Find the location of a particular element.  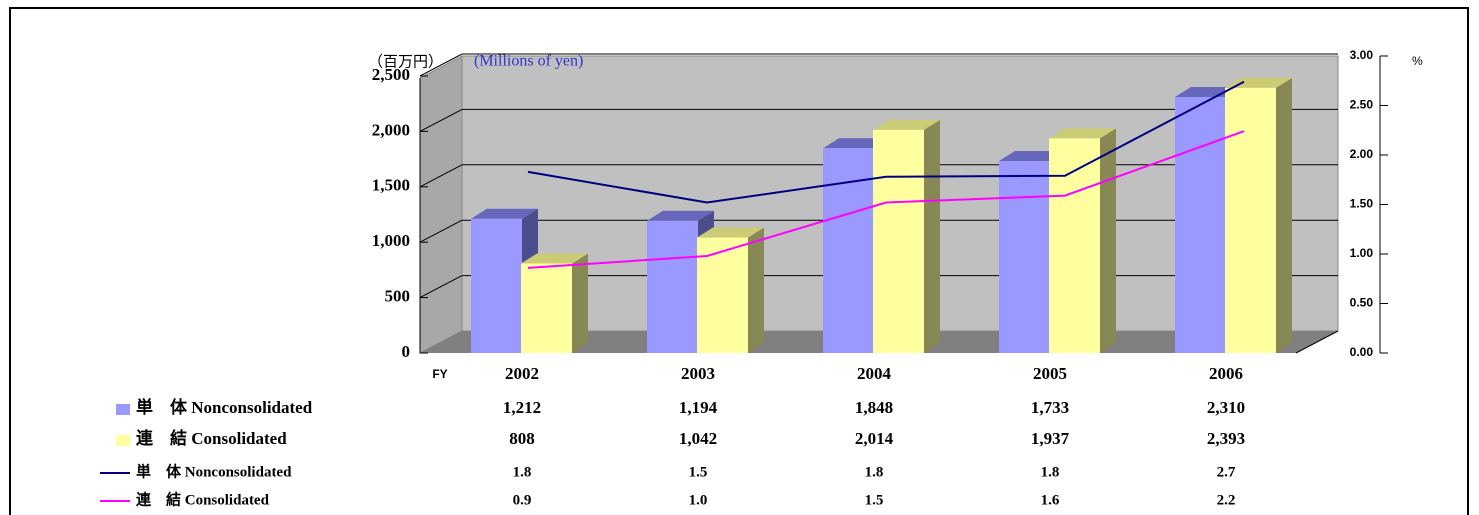

x-tick-label: 2003 is located at coordinates (698, 373).